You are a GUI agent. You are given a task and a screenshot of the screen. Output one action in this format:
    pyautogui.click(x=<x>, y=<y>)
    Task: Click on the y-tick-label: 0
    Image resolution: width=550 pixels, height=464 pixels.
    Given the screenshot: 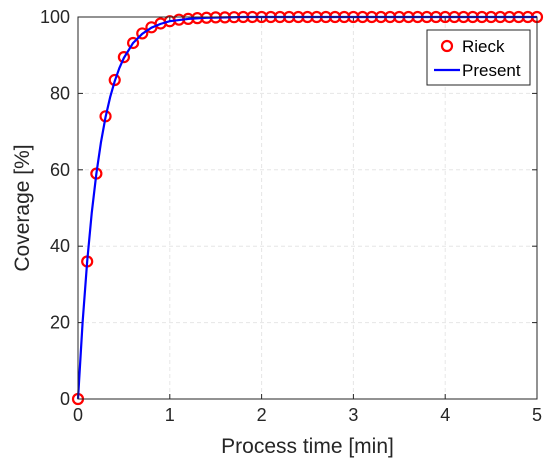 What is the action you would take?
    pyautogui.click(x=65, y=399)
    